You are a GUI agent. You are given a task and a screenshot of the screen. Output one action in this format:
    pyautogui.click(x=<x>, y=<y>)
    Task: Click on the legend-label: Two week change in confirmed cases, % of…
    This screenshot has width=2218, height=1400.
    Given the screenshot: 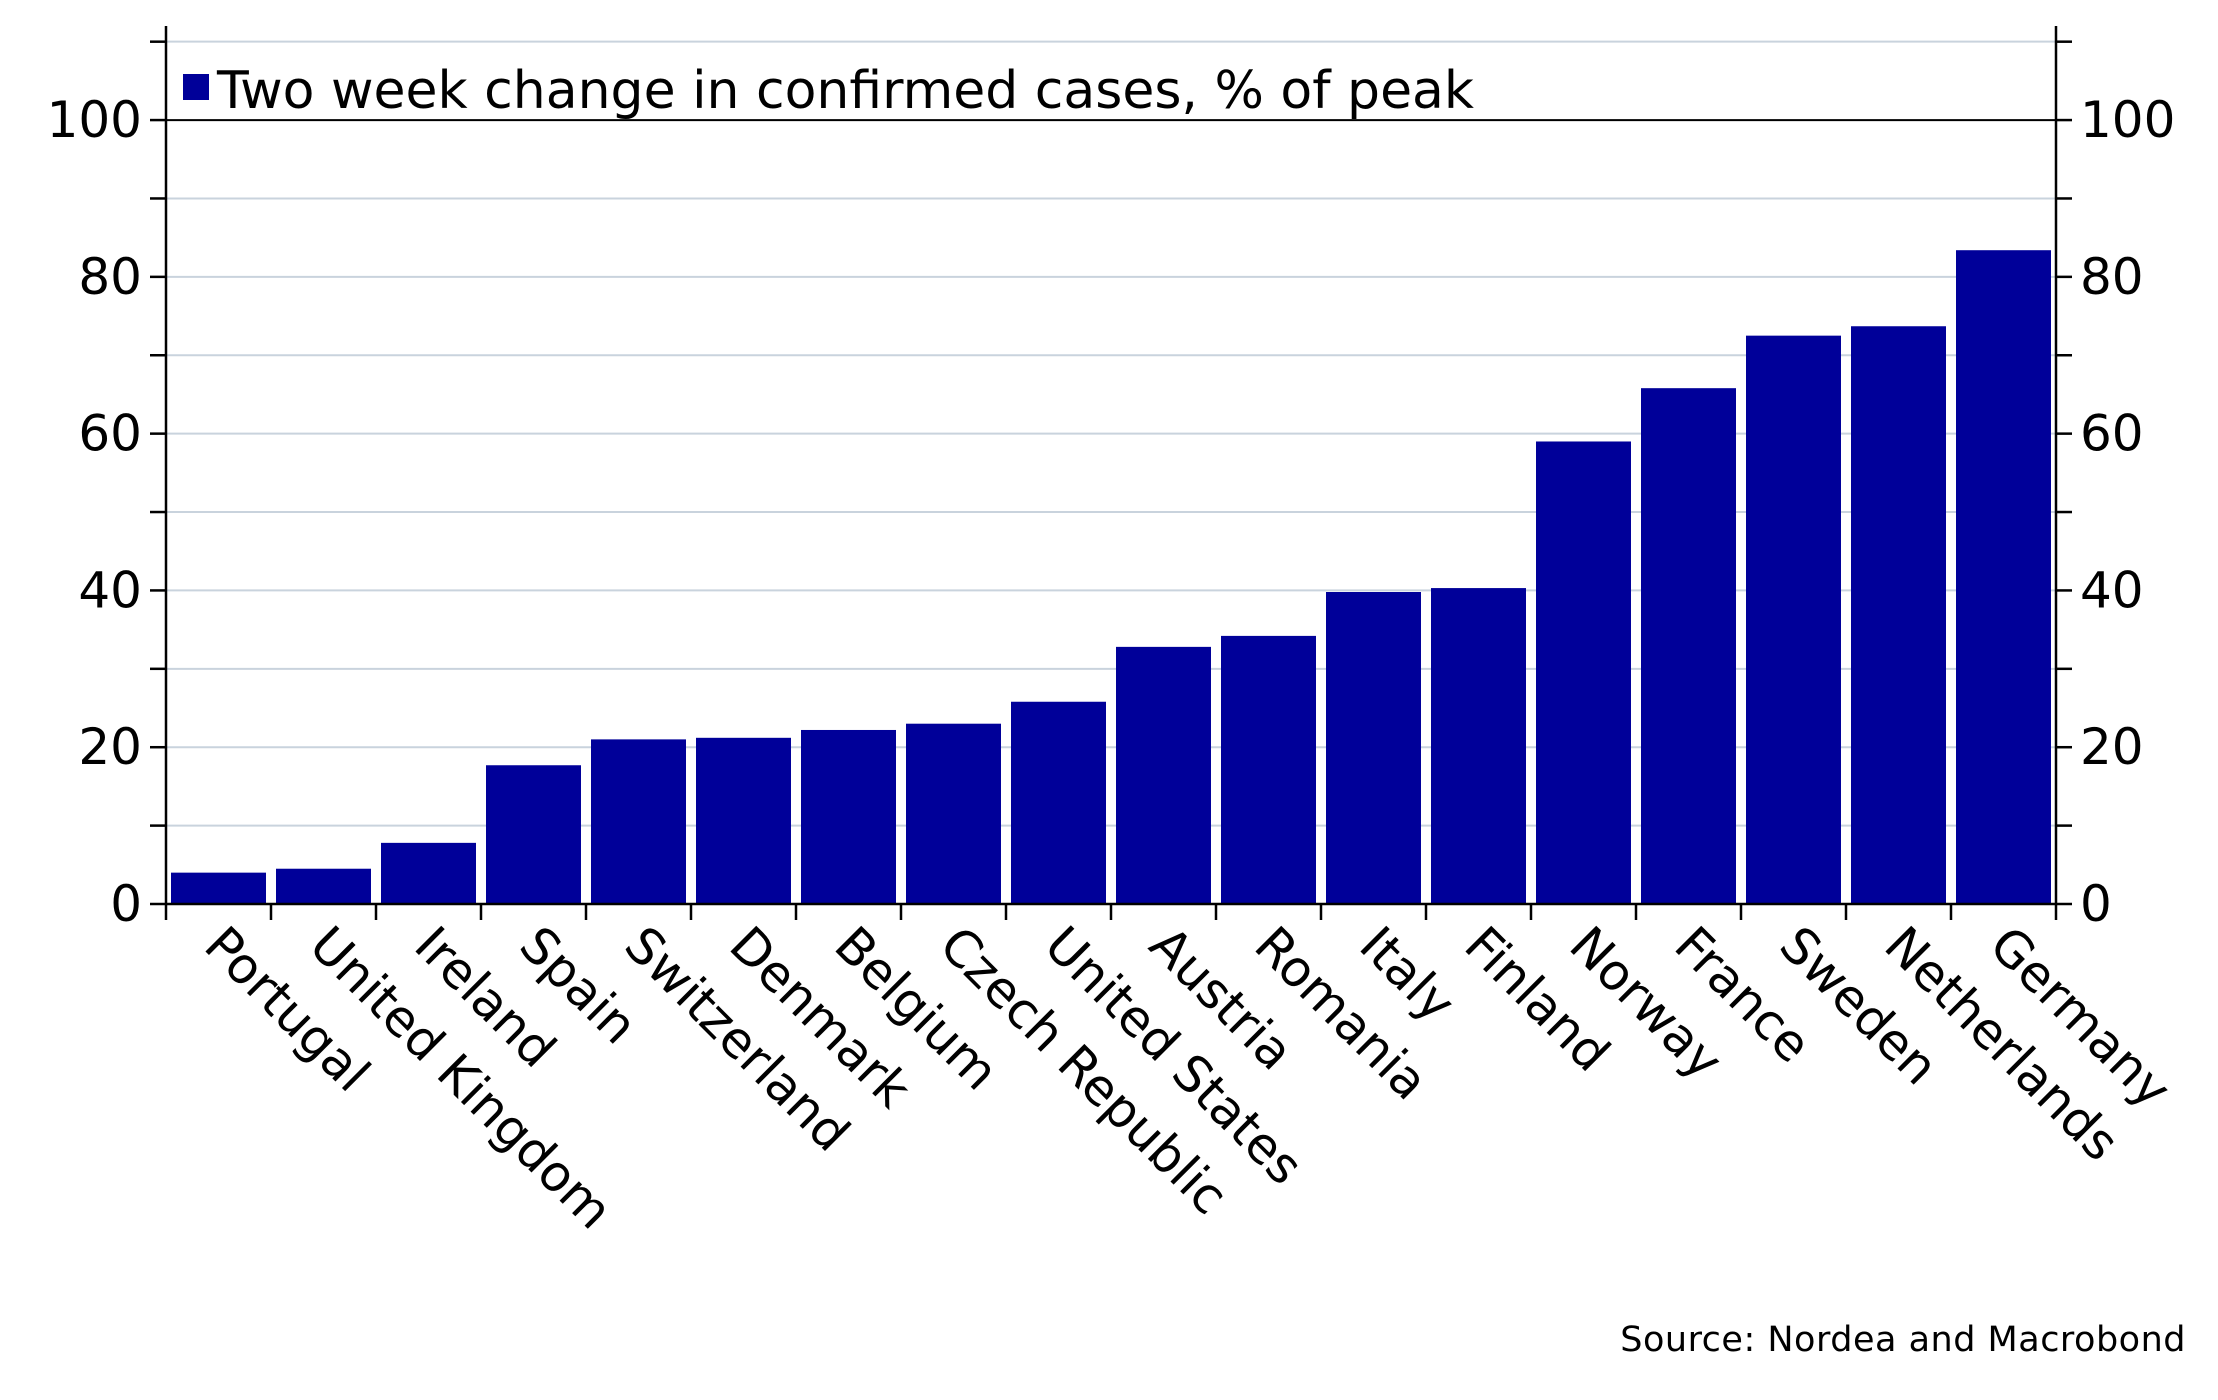 What is the action you would take?
    pyautogui.click(x=845, y=91)
    